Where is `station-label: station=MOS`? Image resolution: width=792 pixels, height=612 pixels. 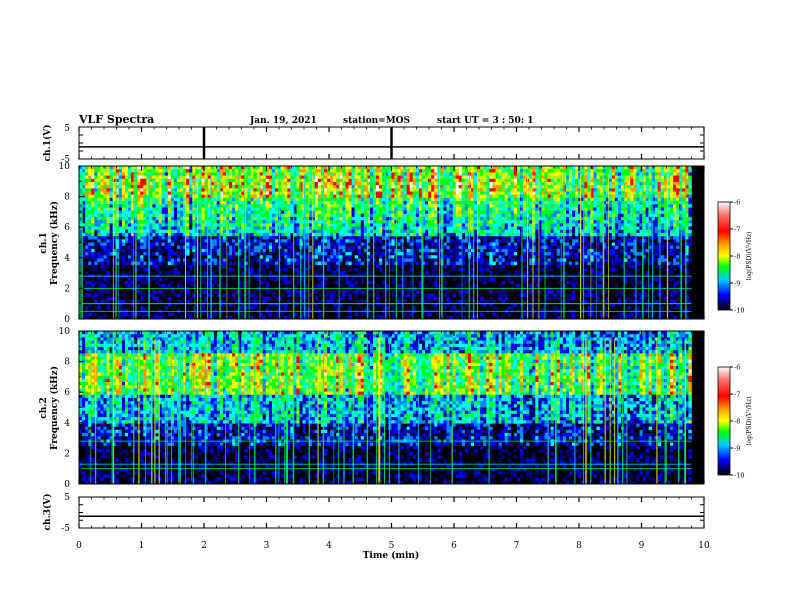 station-label: station=MOS is located at coordinates (376, 121).